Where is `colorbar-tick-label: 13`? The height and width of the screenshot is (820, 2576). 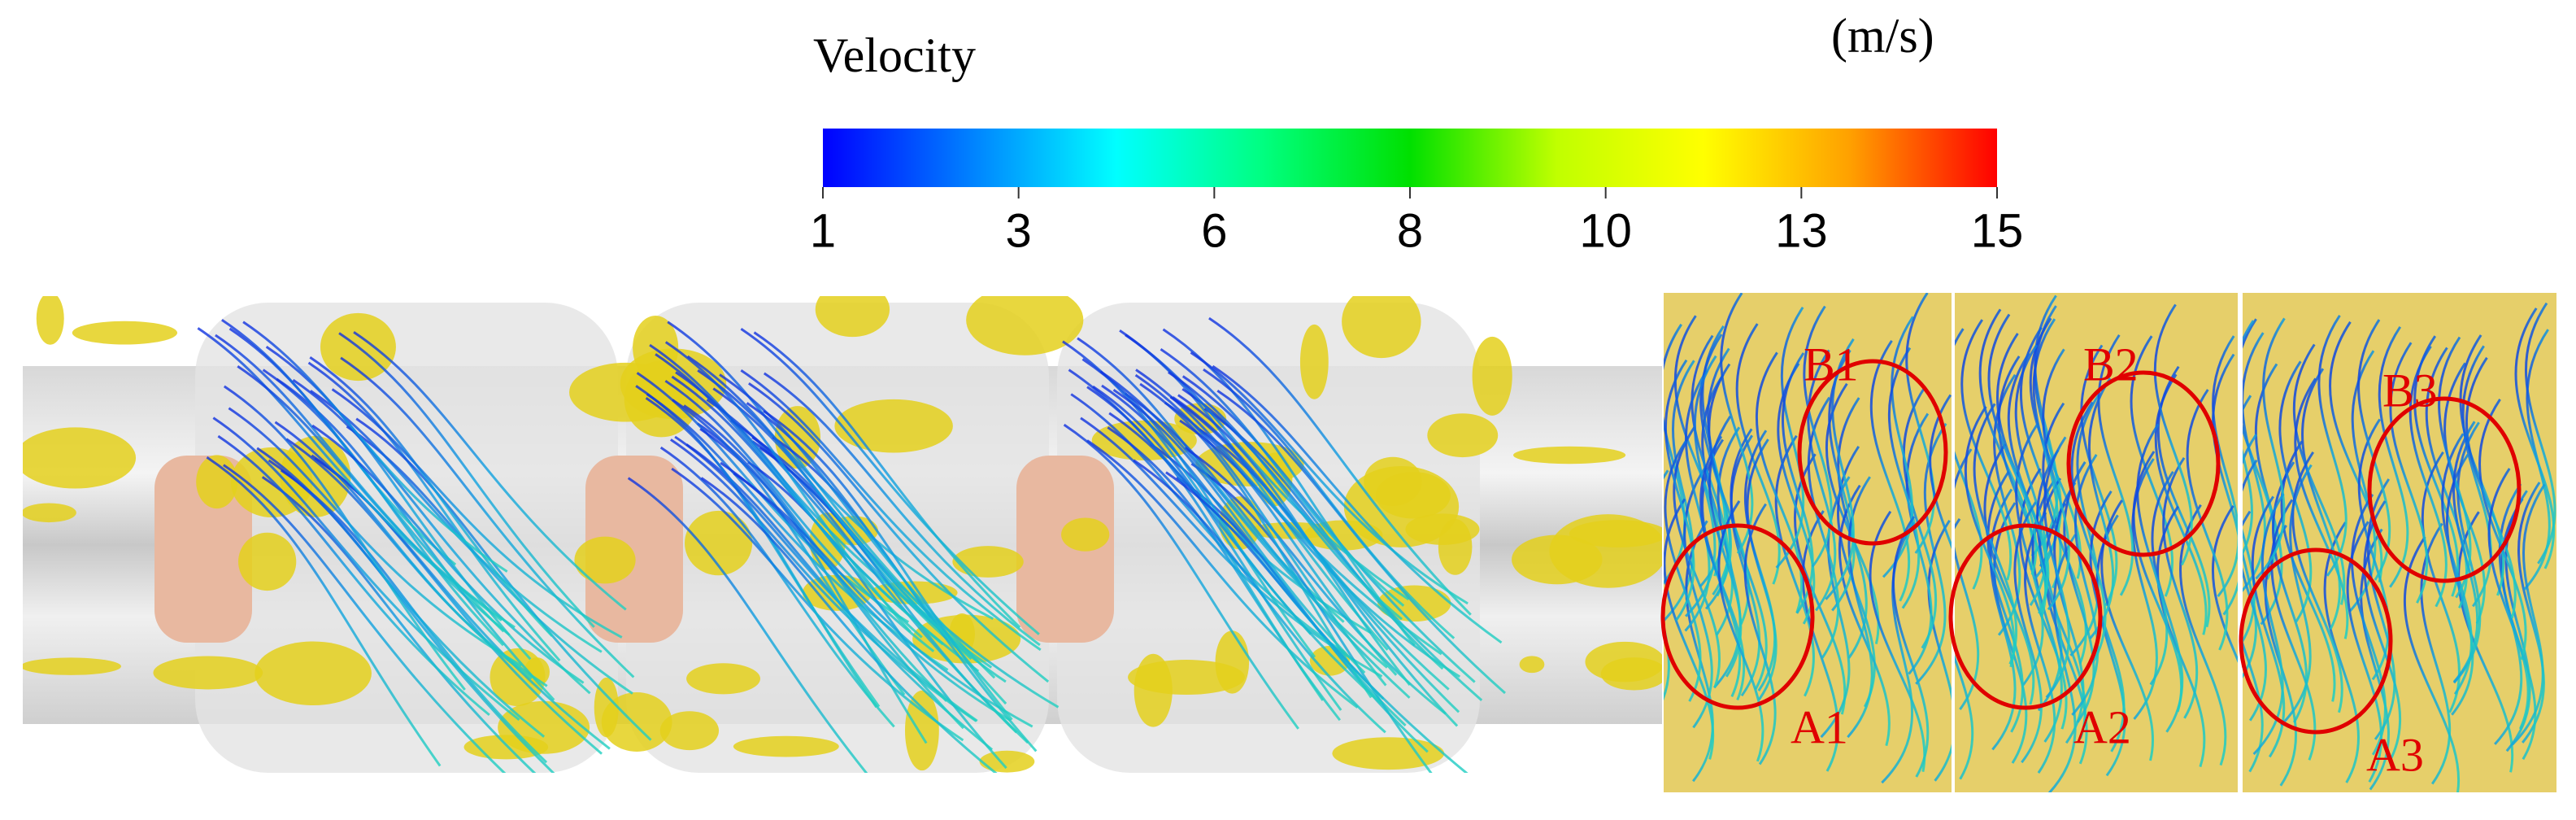 colorbar-tick-label: 13 is located at coordinates (1802, 230).